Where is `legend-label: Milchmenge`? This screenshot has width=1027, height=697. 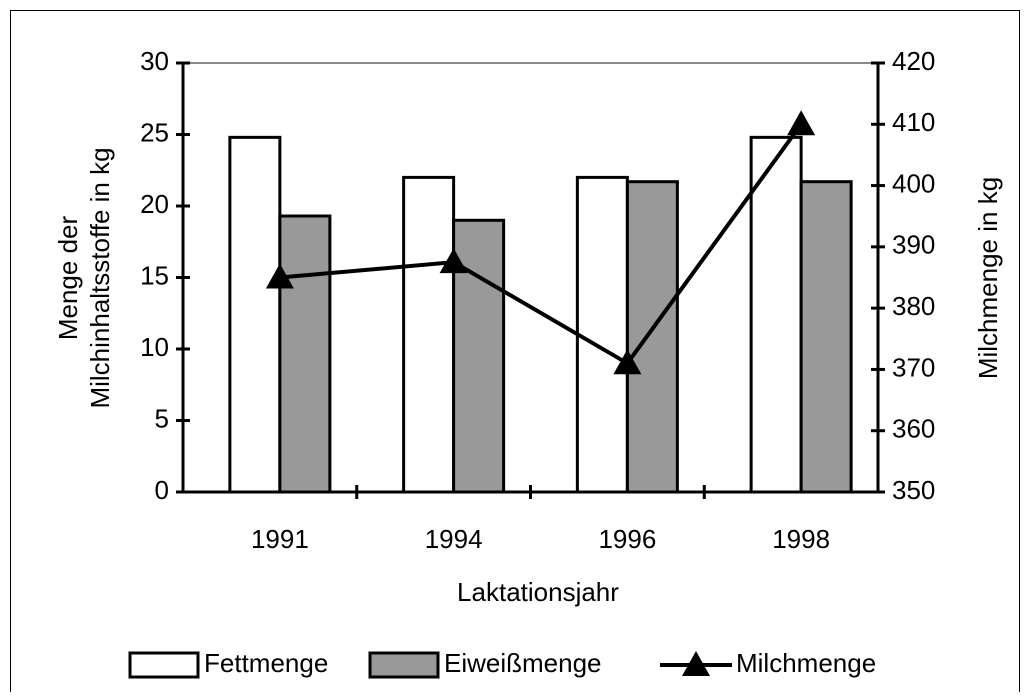 legend-label: Milchmenge is located at coordinates (806, 663).